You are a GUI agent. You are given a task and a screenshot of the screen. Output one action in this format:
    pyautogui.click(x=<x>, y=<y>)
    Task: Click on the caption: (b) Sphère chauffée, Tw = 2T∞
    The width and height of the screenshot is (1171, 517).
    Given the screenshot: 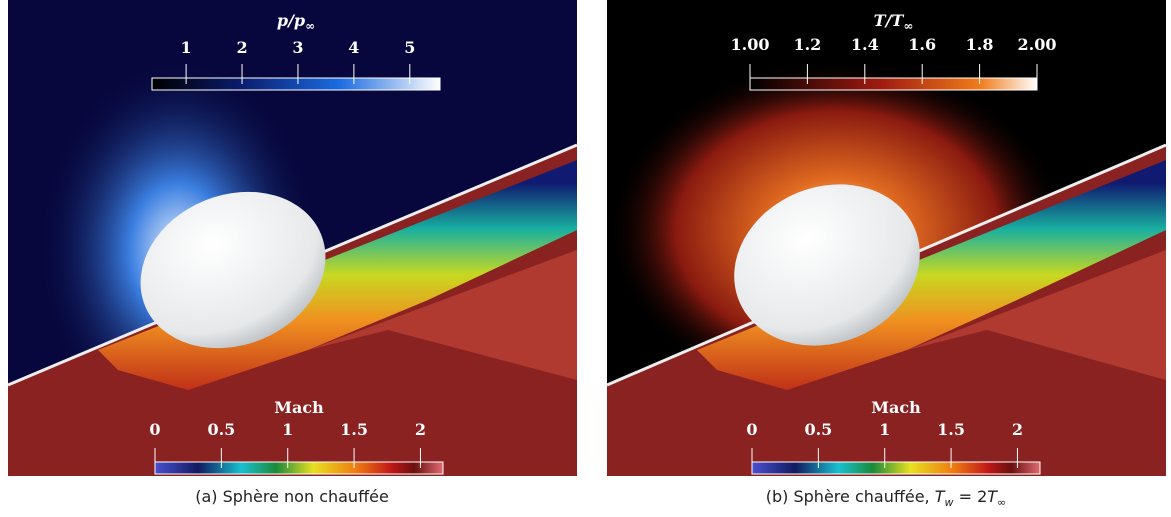 What is the action you would take?
    pyautogui.click(x=886, y=498)
    